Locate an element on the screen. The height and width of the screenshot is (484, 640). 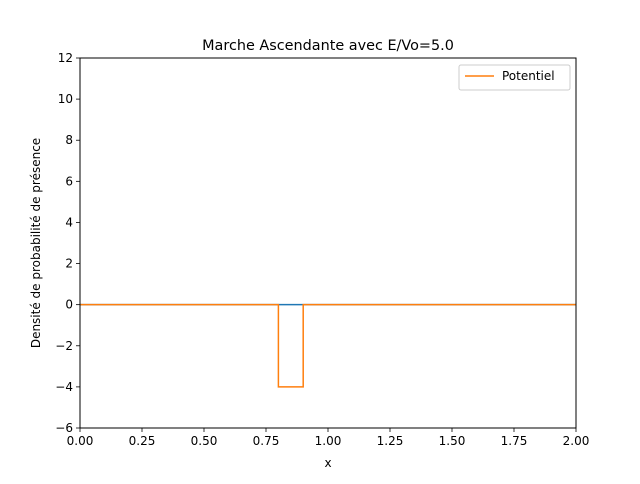
y-tick-label: 2 is located at coordinates (69, 264).